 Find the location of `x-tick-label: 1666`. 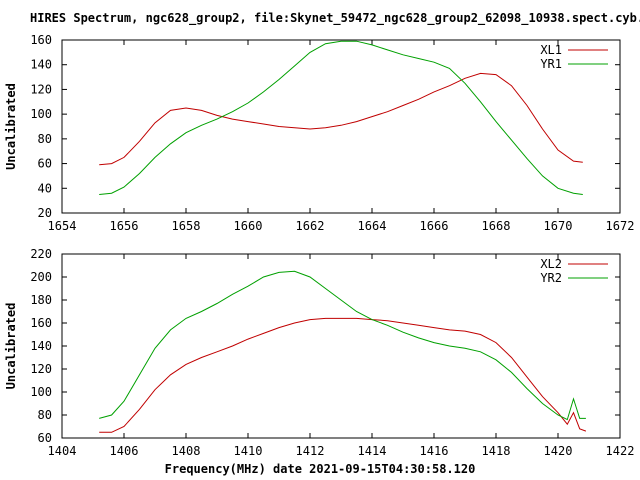

x-tick-label: 1666 is located at coordinates (434, 226).